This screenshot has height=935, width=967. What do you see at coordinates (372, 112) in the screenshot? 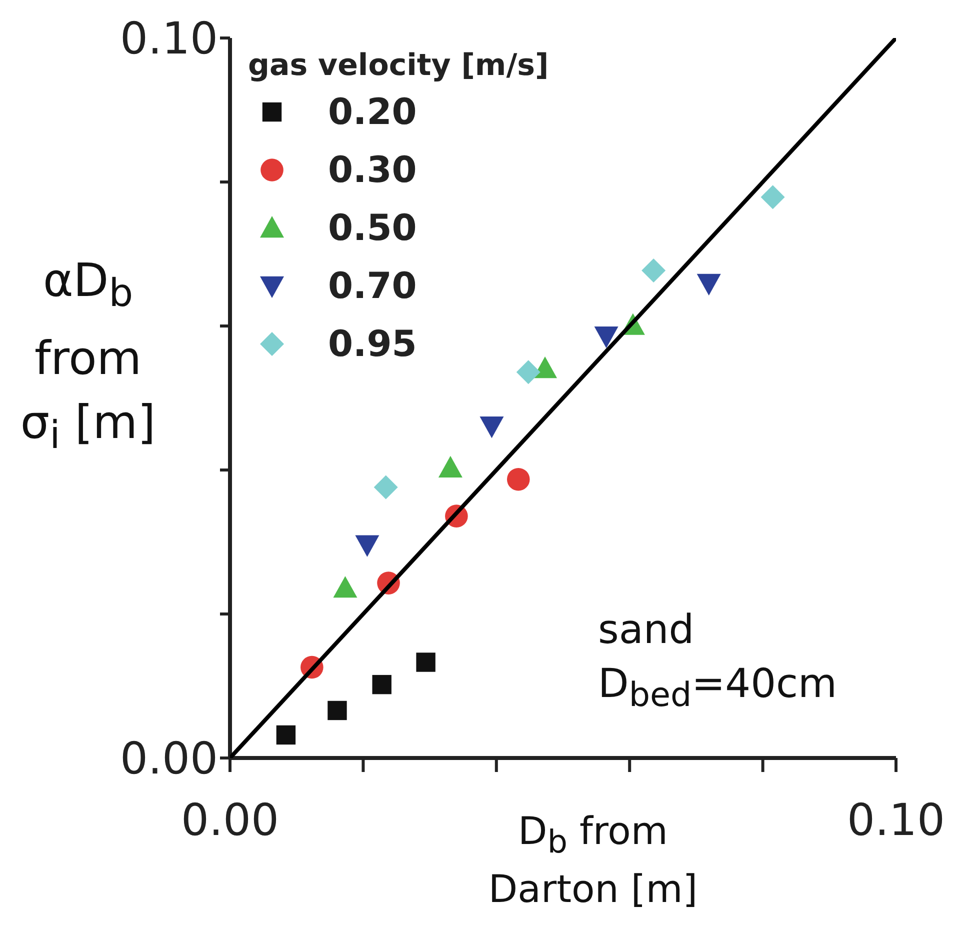
I see `legend-label: 0.20` at bounding box center [372, 112].